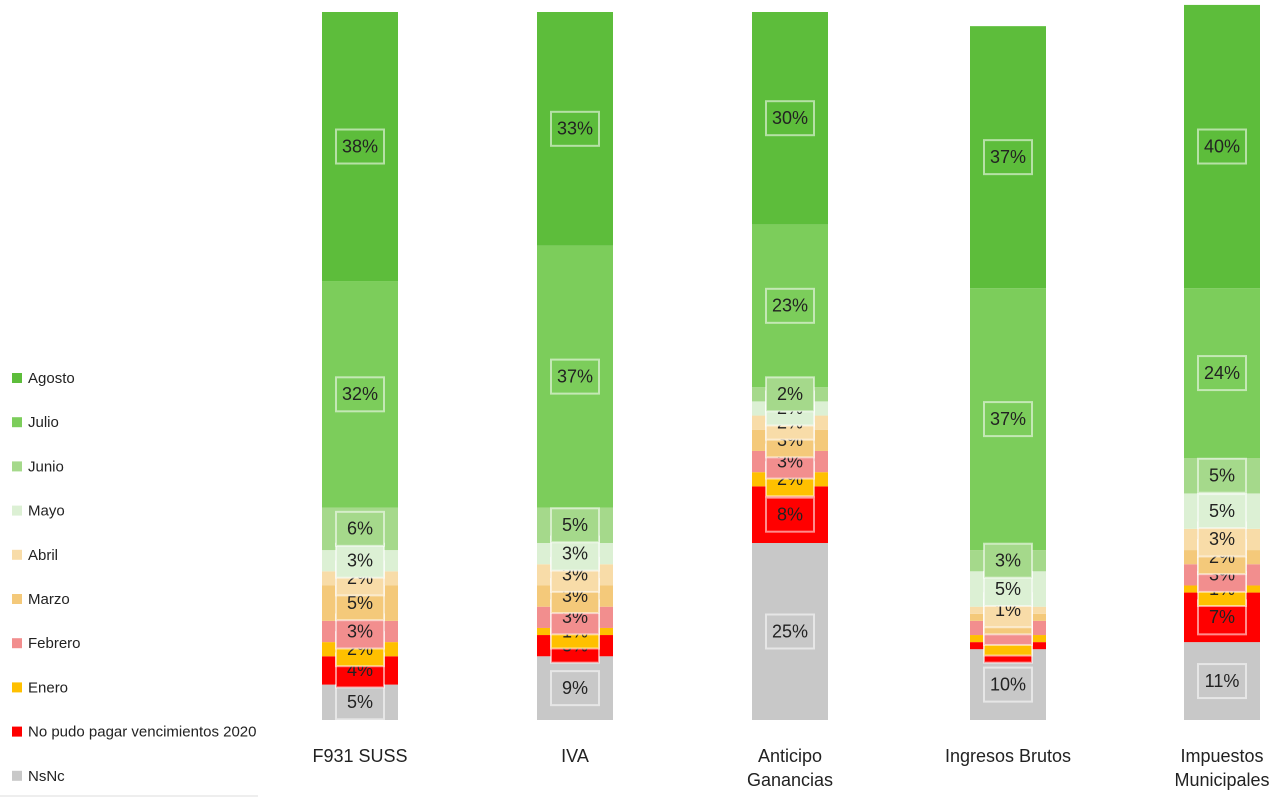 This screenshot has width=1284, height=798. I want to click on data-label: 23%, so click(790, 306).